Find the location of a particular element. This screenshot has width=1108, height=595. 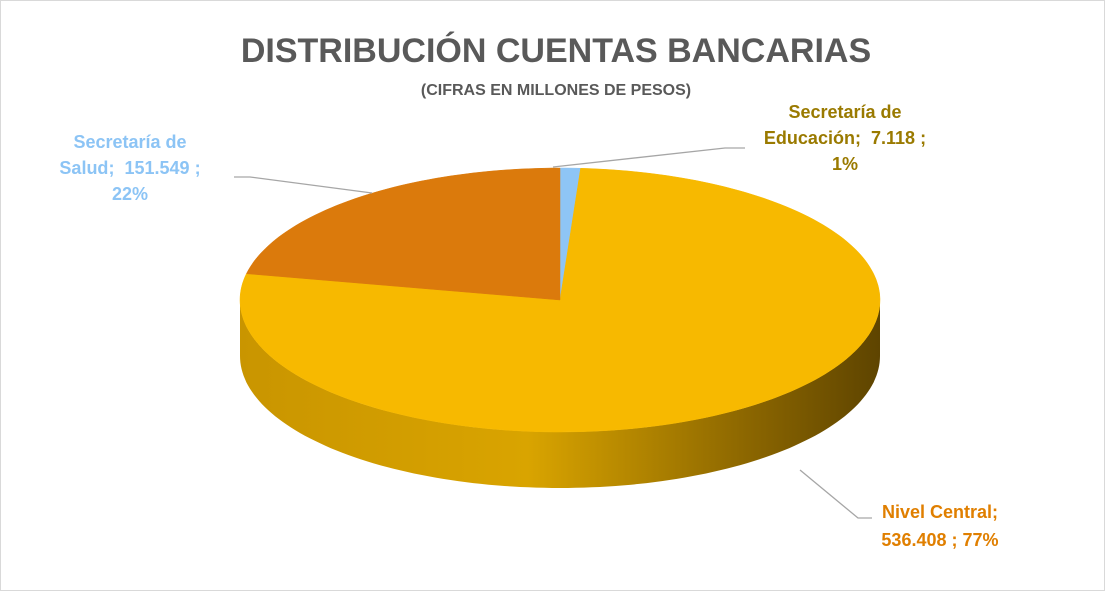

data-label-part: 151.549 is located at coordinates (156, 168).